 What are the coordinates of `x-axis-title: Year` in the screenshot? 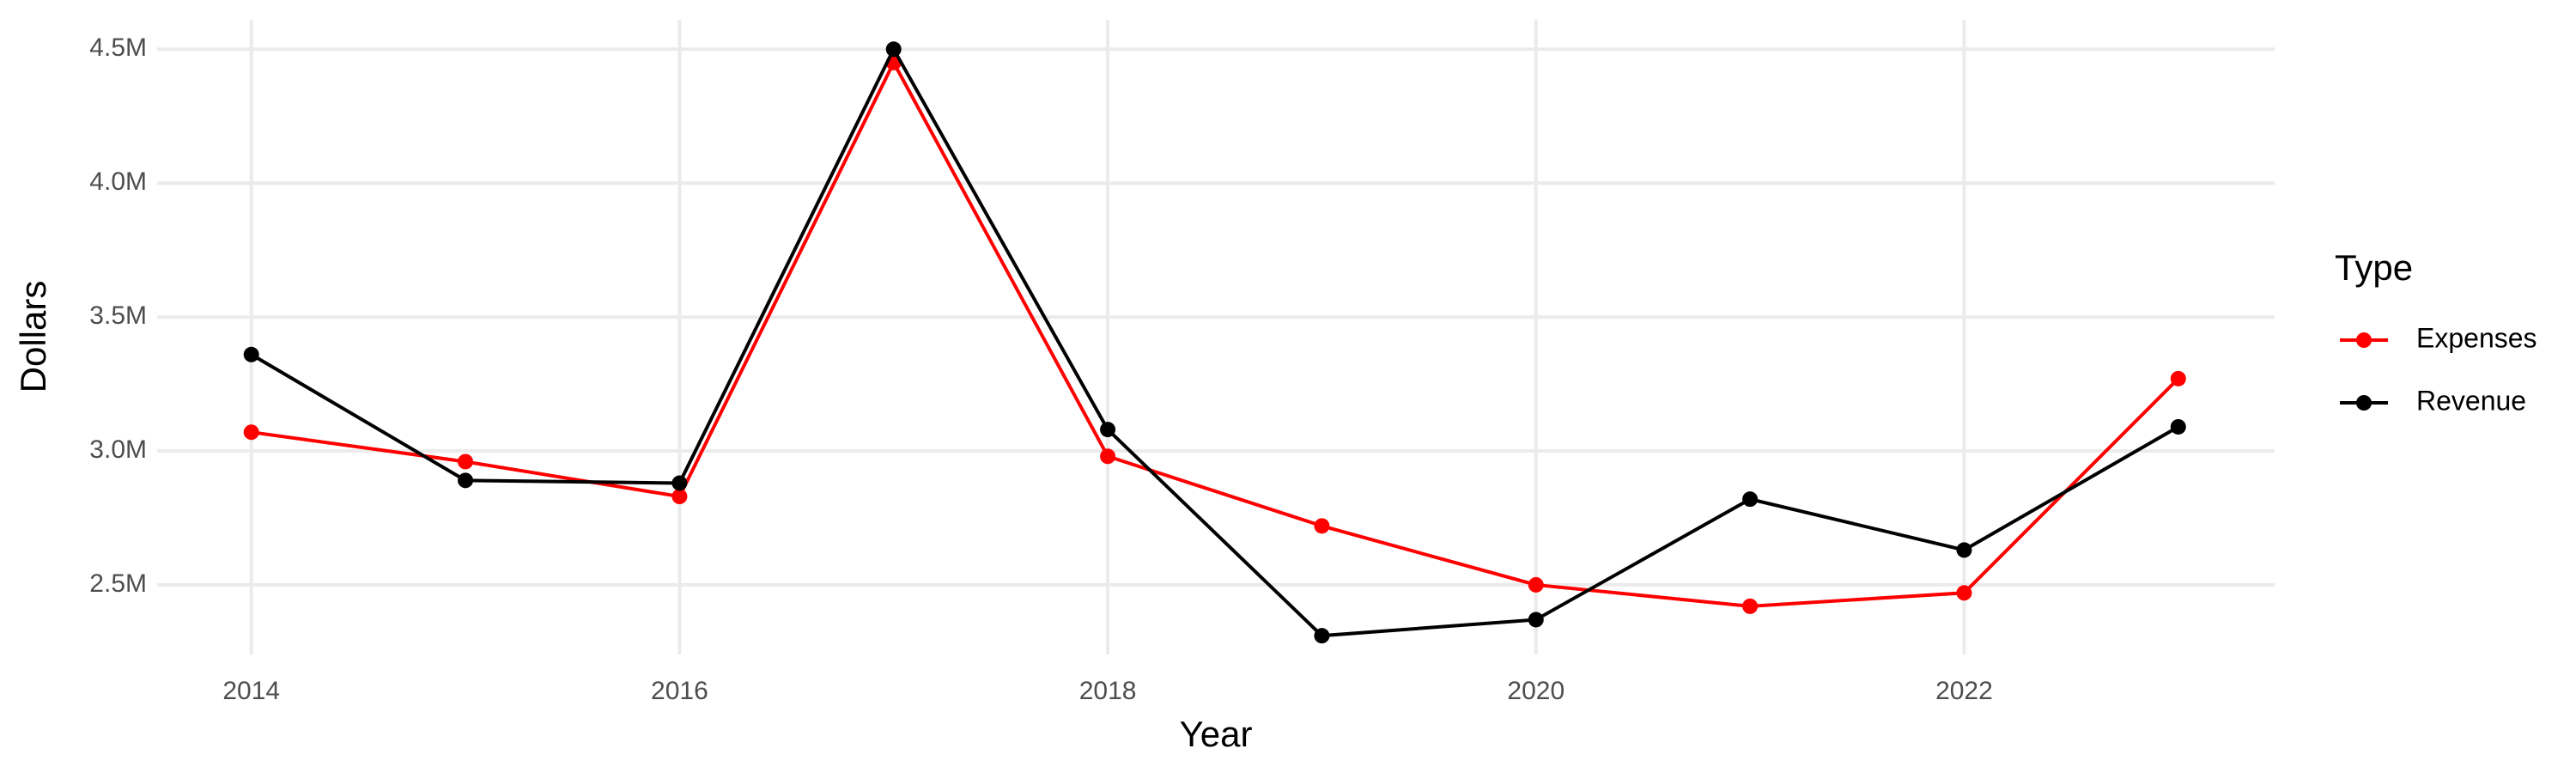 It's located at (1217, 734).